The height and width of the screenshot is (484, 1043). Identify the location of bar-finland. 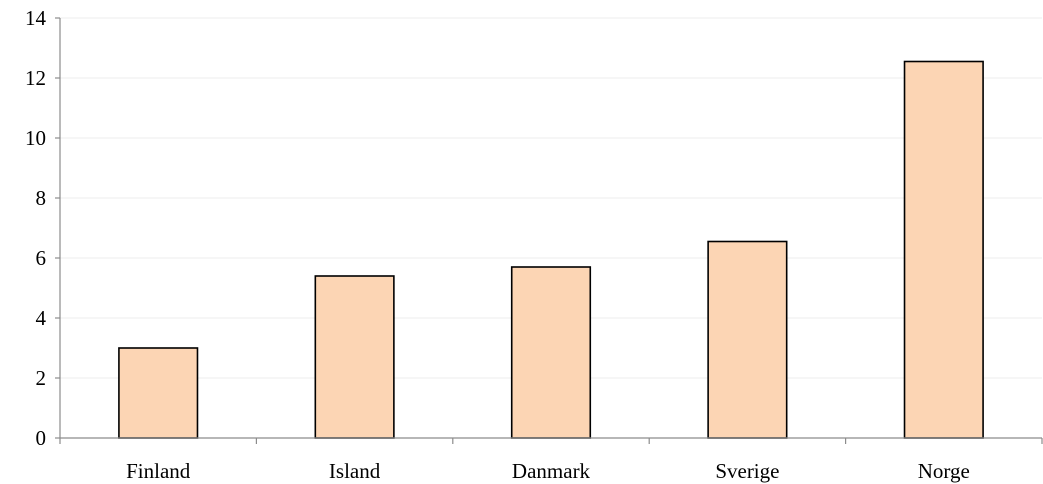
(158, 393).